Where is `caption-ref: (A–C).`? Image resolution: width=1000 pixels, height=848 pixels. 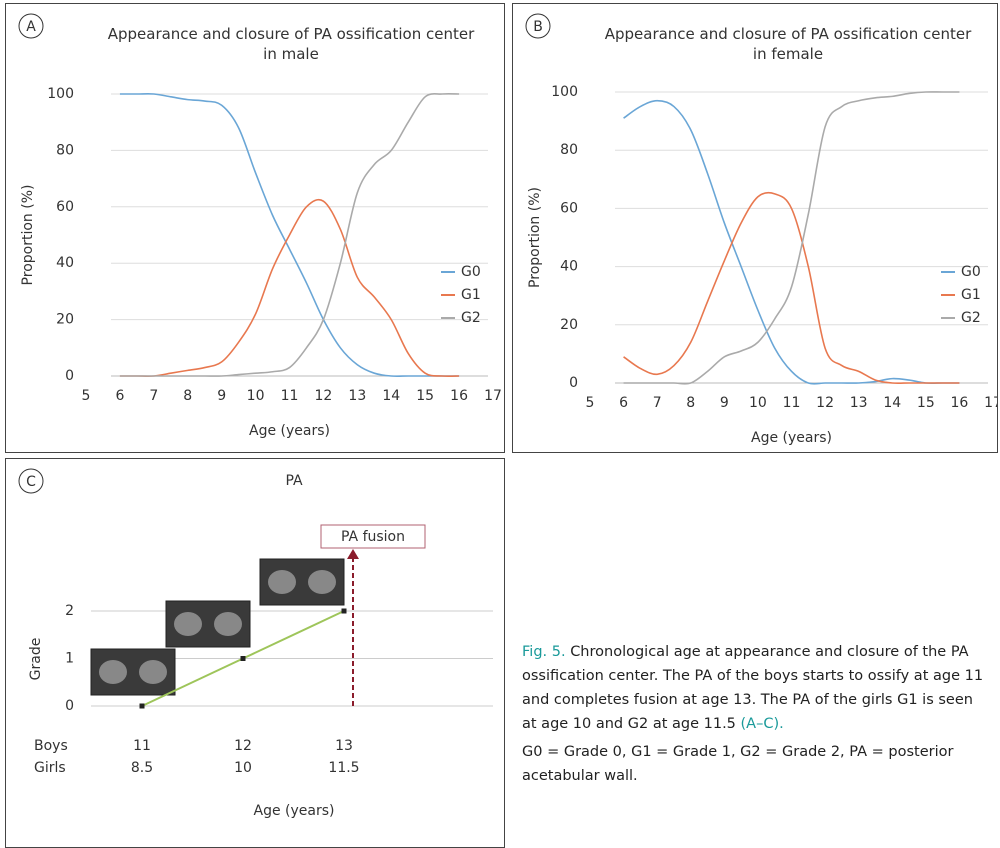 caption-ref: (A–C). is located at coordinates (762, 724).